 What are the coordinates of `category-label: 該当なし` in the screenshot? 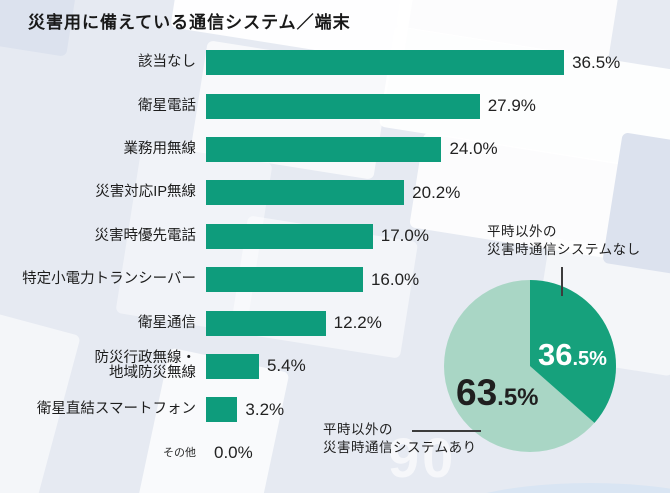 It's located at (167, 62).